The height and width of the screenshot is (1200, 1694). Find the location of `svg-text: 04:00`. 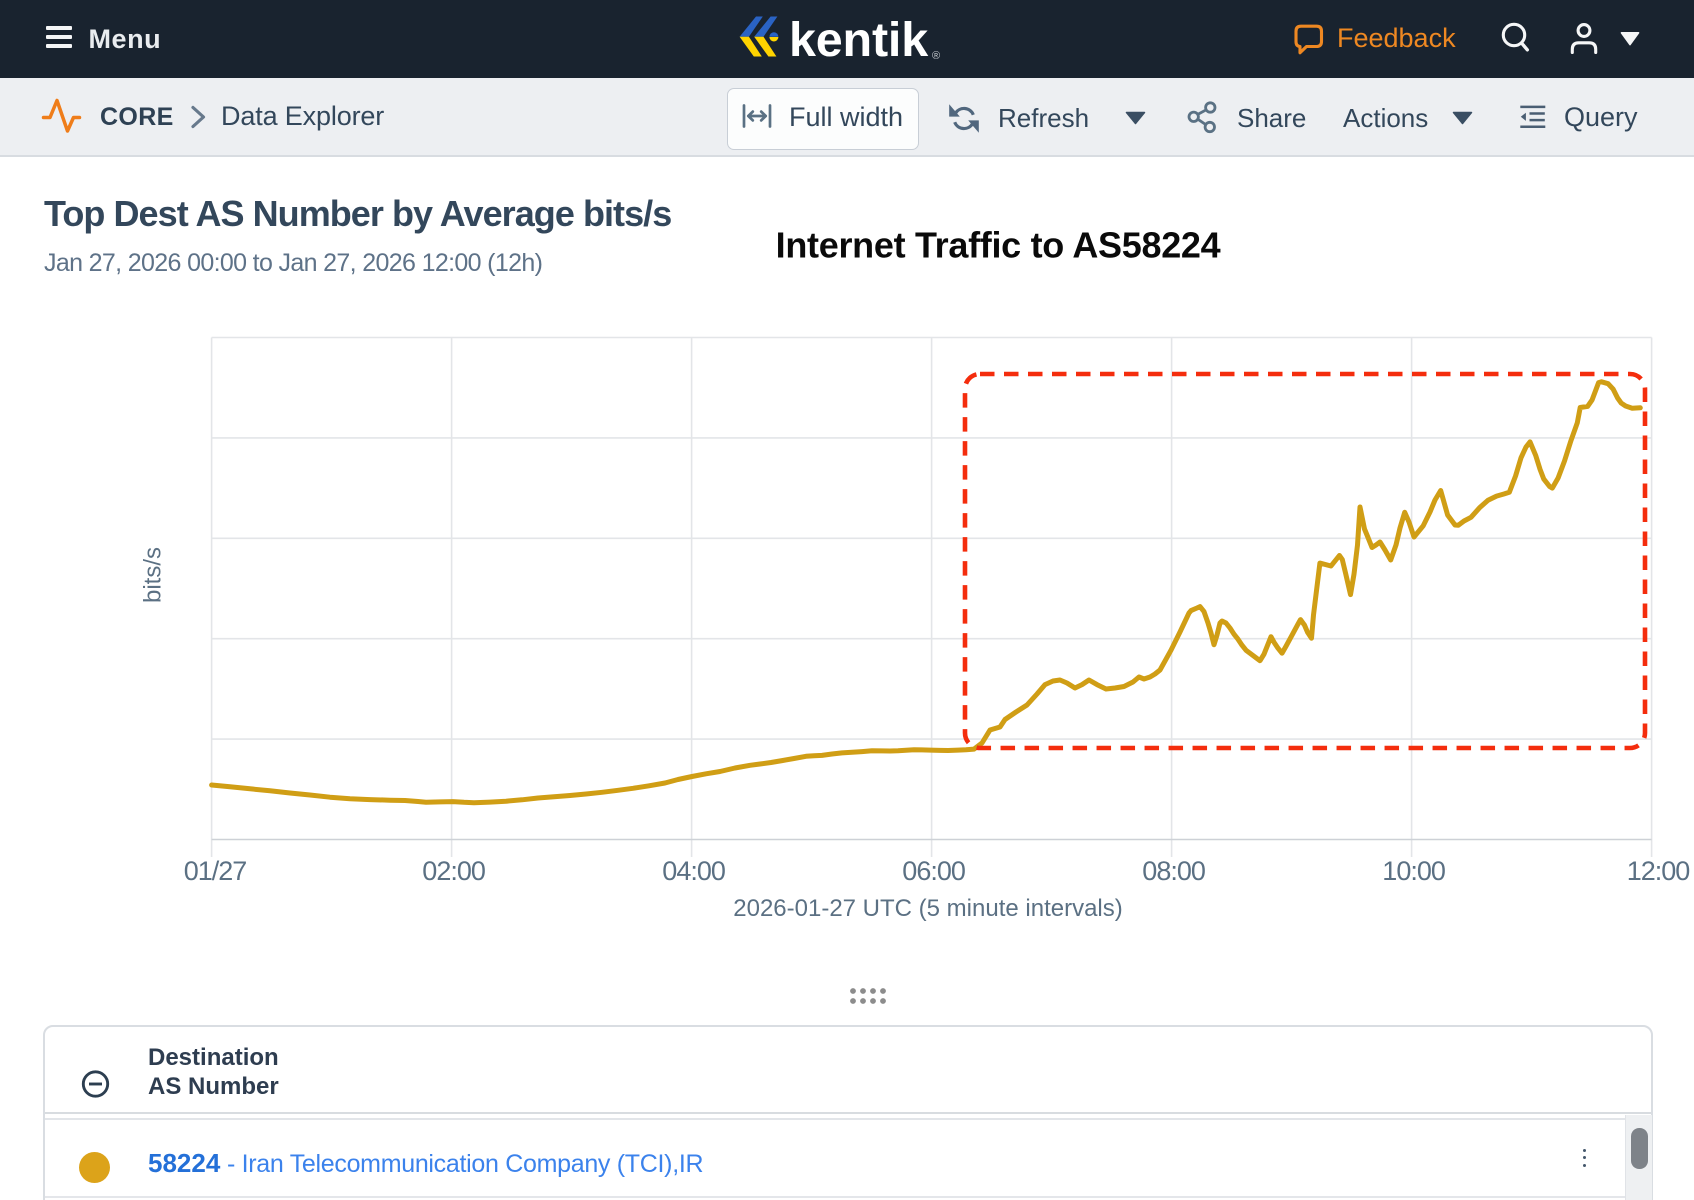

svg-text: 04:00 is located at coordinates (693, 871).